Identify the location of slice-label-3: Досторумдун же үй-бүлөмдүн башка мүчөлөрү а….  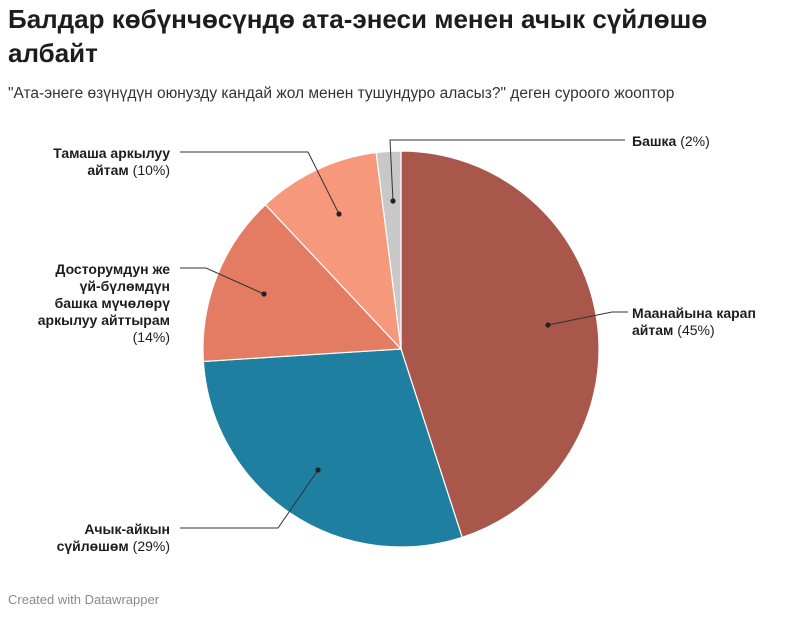
(104, 303).